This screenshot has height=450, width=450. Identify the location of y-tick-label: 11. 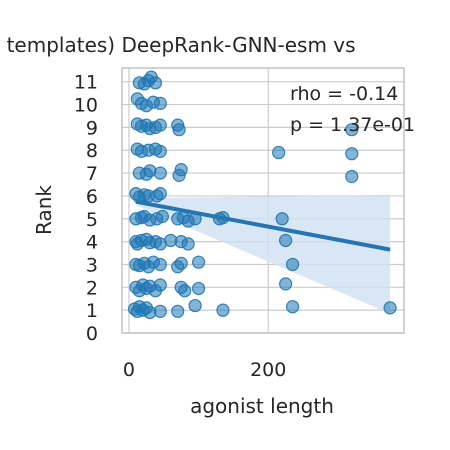
(86, 83).